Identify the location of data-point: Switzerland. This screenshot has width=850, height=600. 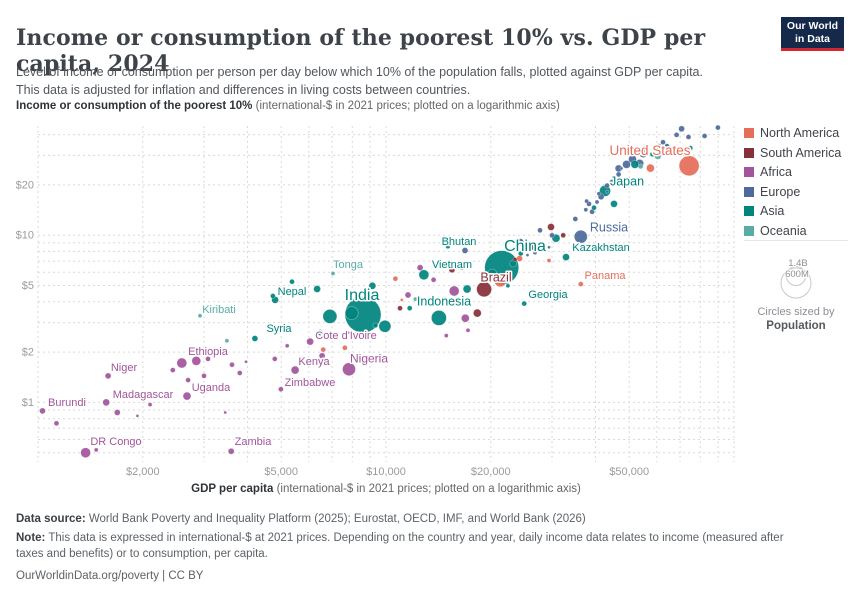
(704, 136).